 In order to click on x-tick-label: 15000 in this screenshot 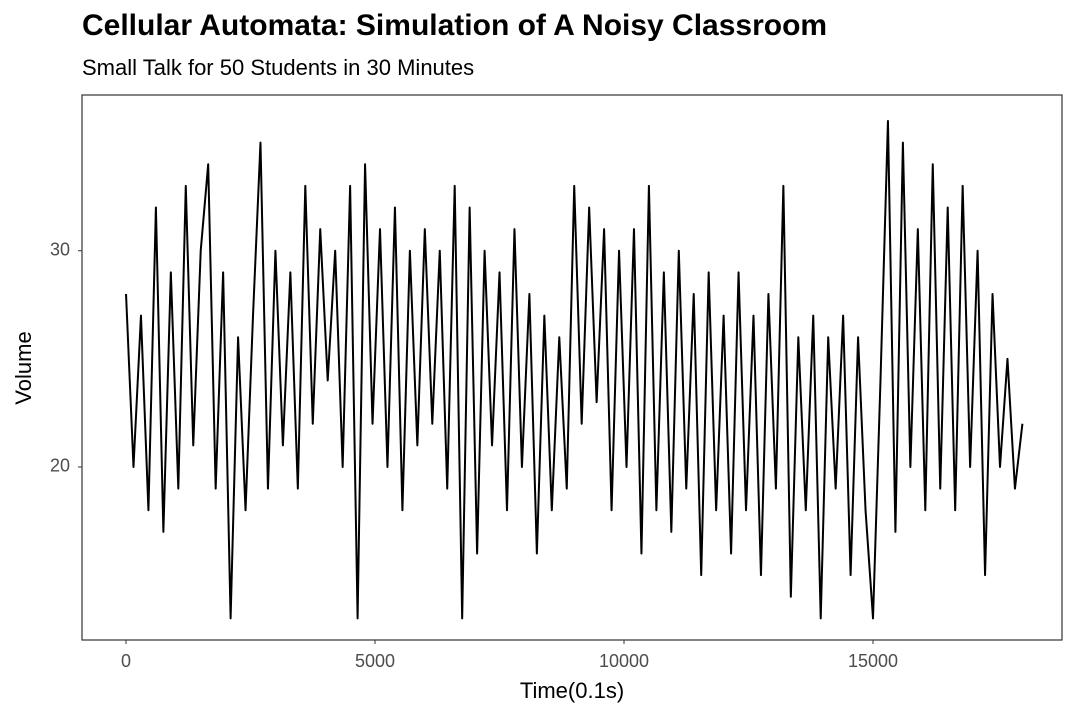, I will do `click(873, 661)`.